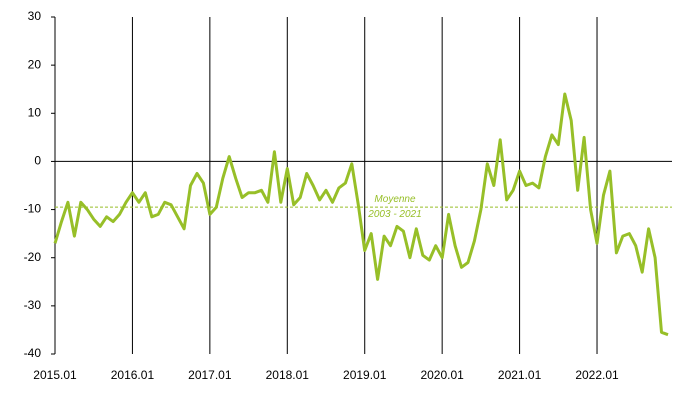 The width and height of the screenshot is (685, 401). I want to click on y-tick-label: -40, so click(33, 353).